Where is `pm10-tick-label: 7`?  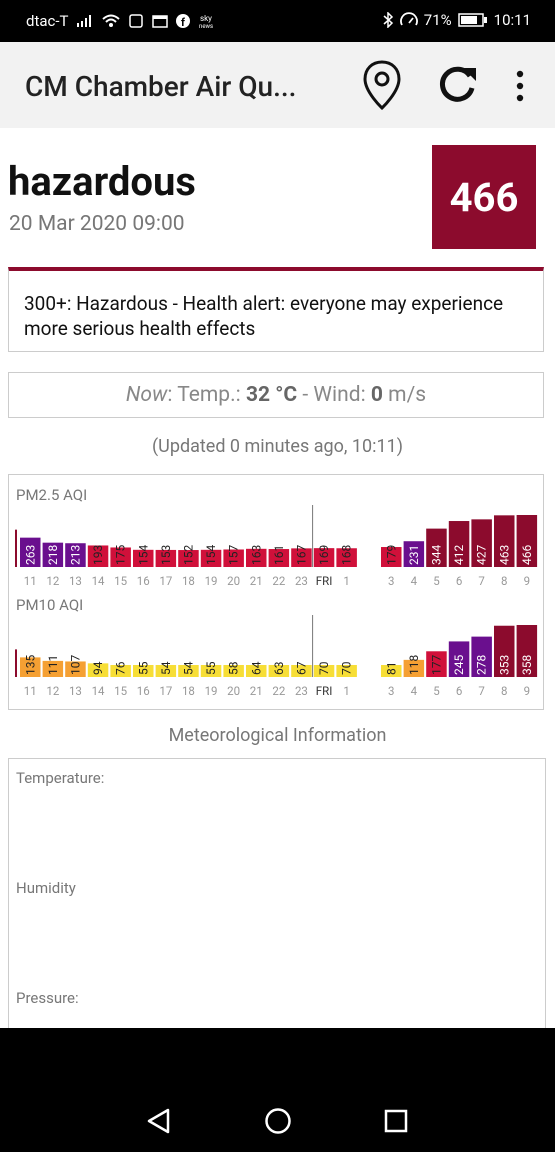 pm10-tick-label: 7 is located at coordinates (481, 691).